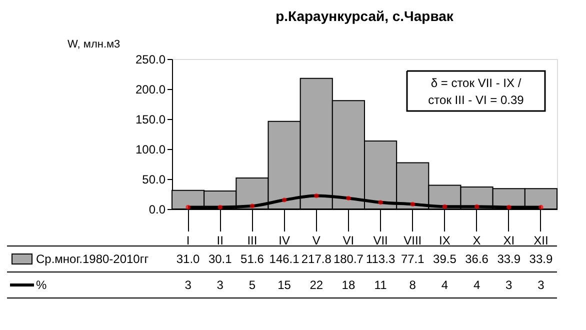 Image resolution: width=586 pixels, height=330 pixels. Describe the element at coordinates (188, 241) in the screenshot. I see `x-tick-label: I` at that location.